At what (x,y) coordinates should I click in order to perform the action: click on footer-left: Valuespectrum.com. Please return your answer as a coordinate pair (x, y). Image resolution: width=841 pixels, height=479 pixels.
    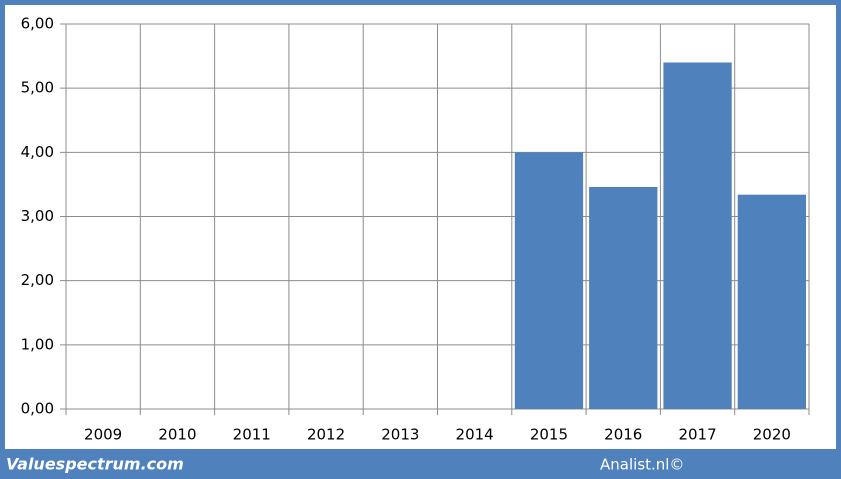
    Looking at the image, I should click on (95, 464).